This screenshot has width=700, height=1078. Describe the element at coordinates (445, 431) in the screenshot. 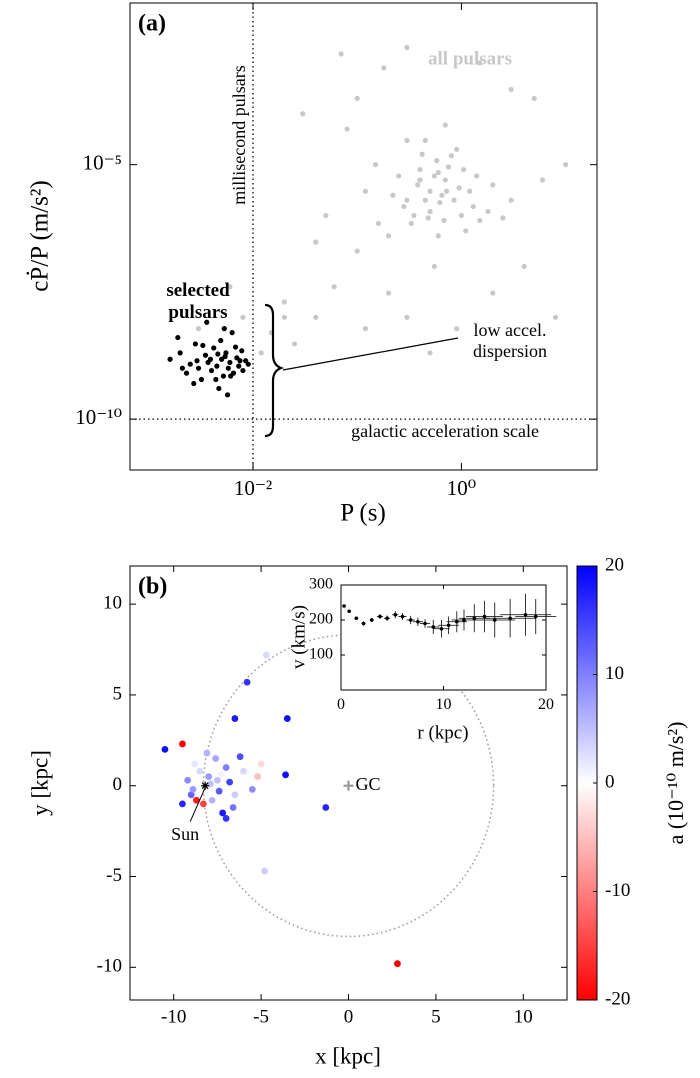

I see `reference-label: galactic acceleration scale` at that location.